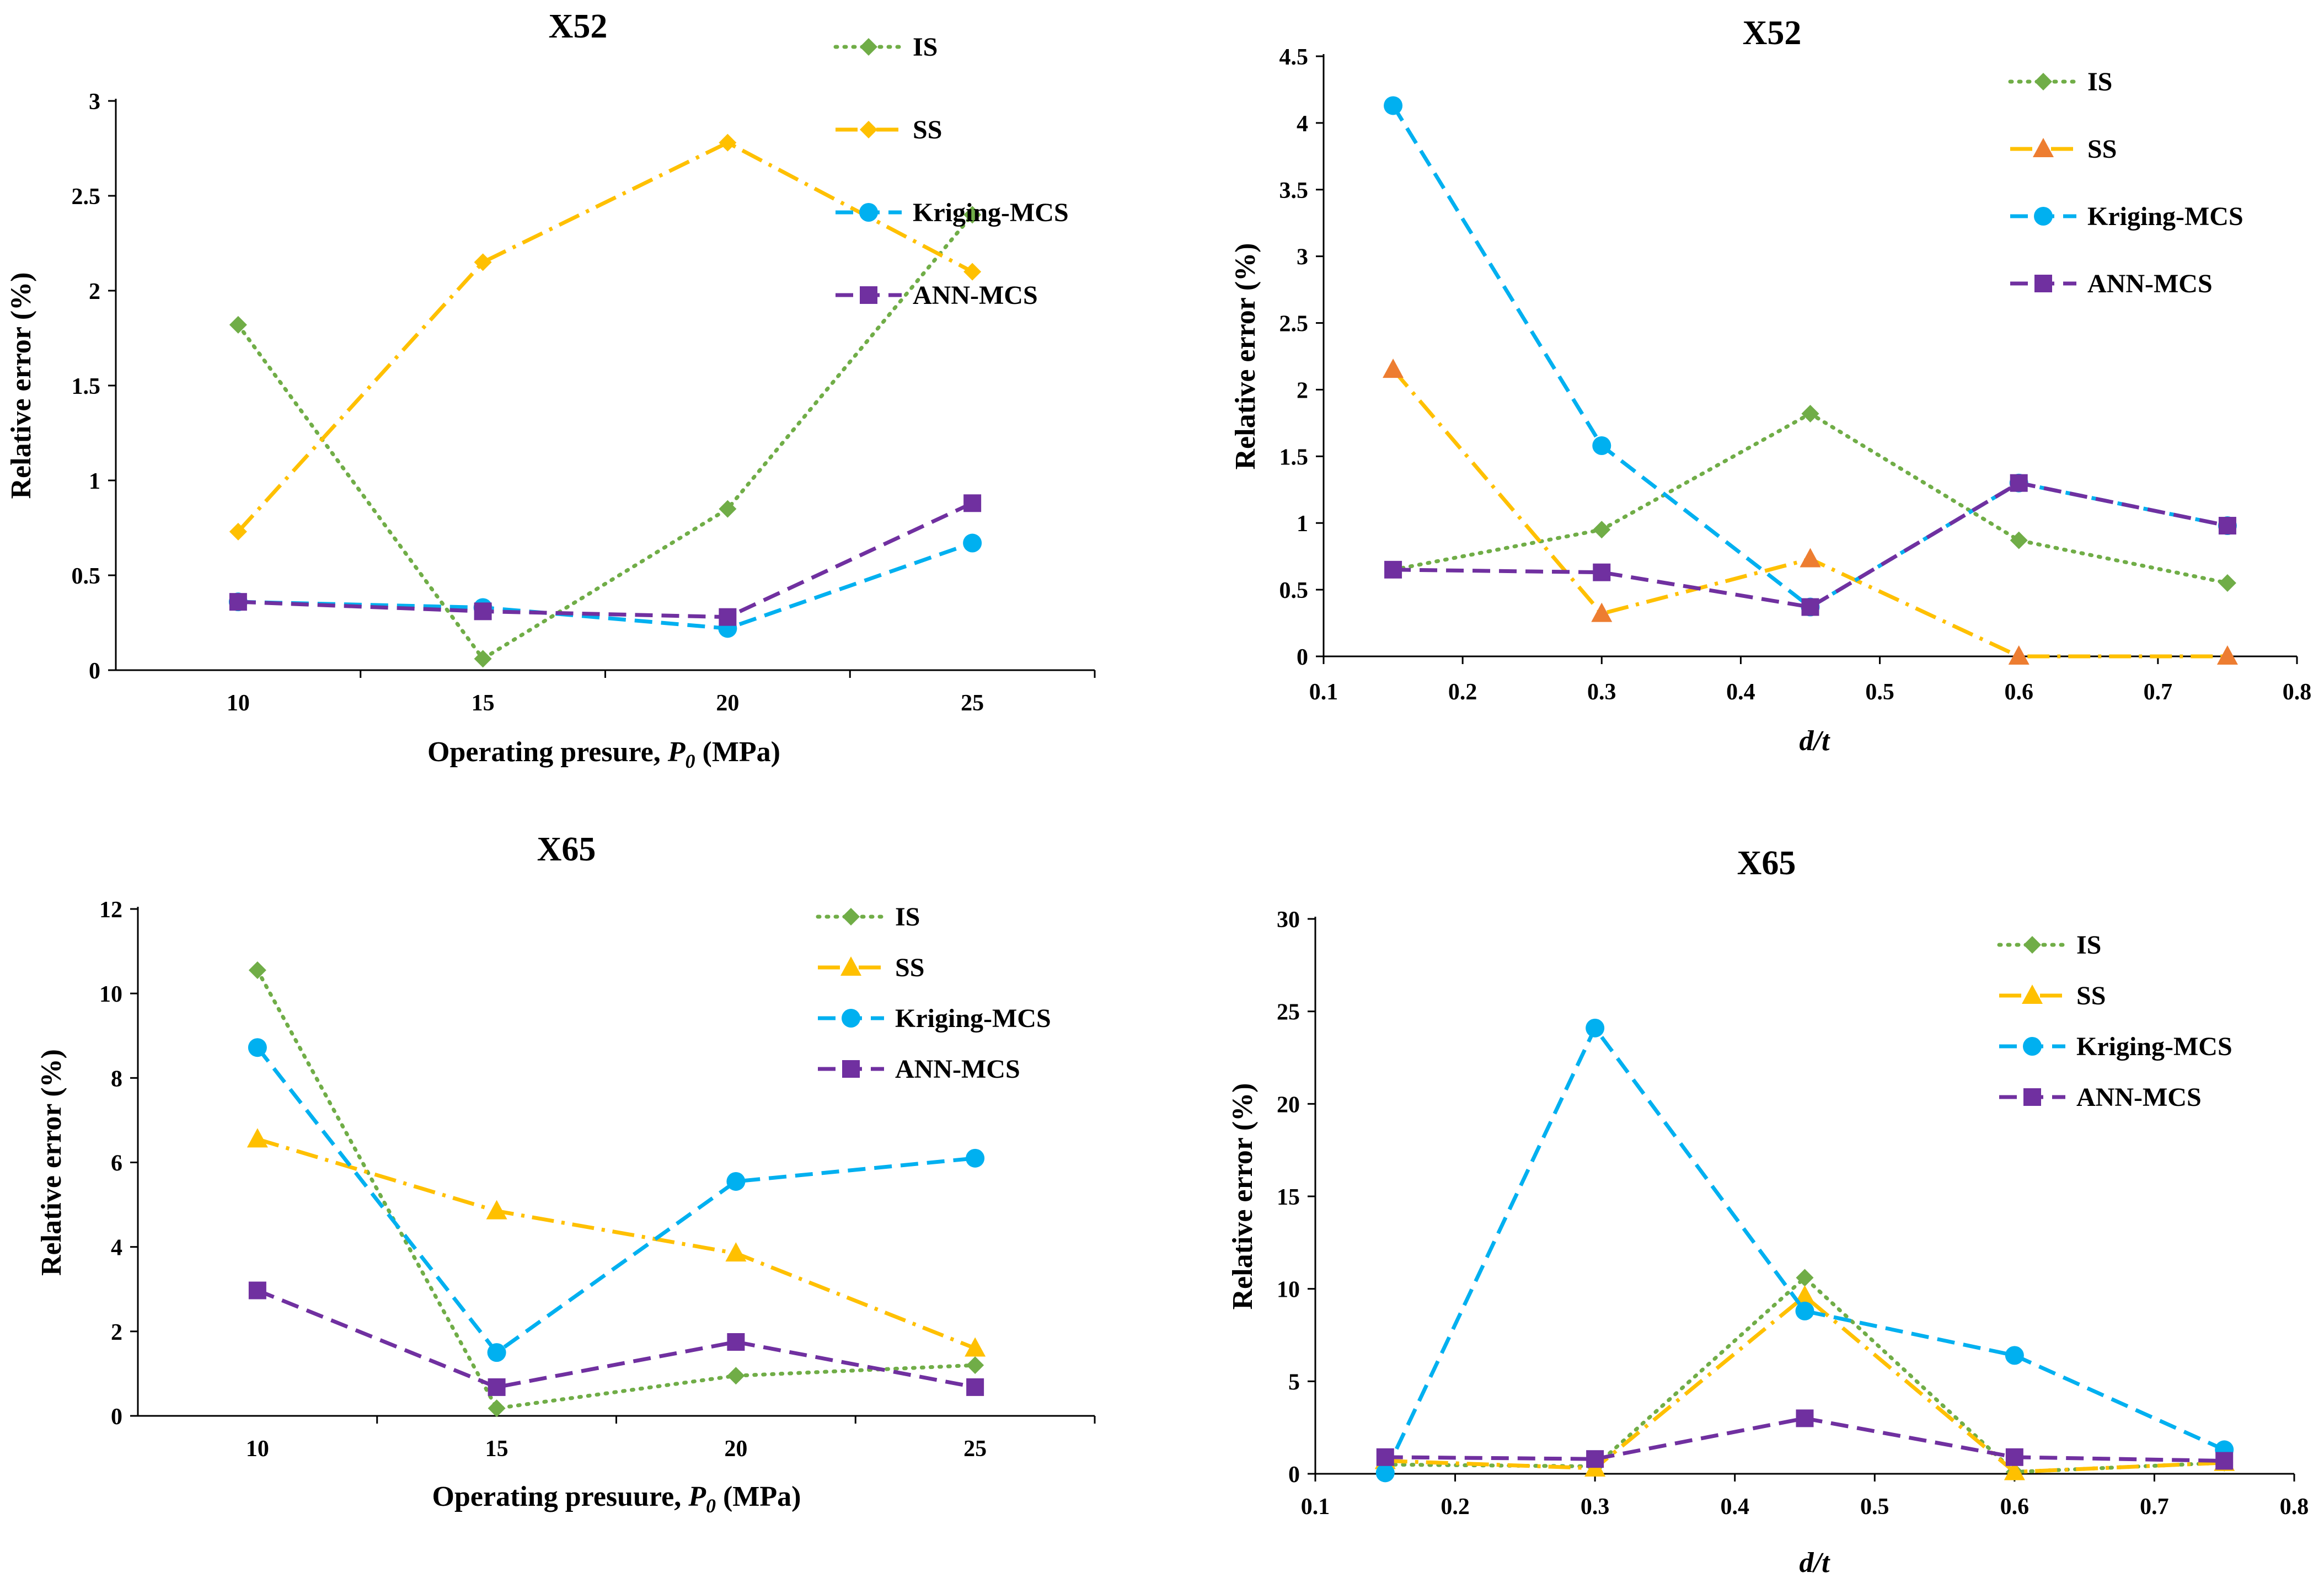 The width and height of the screenshot is (2324, 1583). What do you see at coordinates (2158, 692) in the screenshot?
I see `x-tick-label: 0.7` at bounding box center [2158, 692].